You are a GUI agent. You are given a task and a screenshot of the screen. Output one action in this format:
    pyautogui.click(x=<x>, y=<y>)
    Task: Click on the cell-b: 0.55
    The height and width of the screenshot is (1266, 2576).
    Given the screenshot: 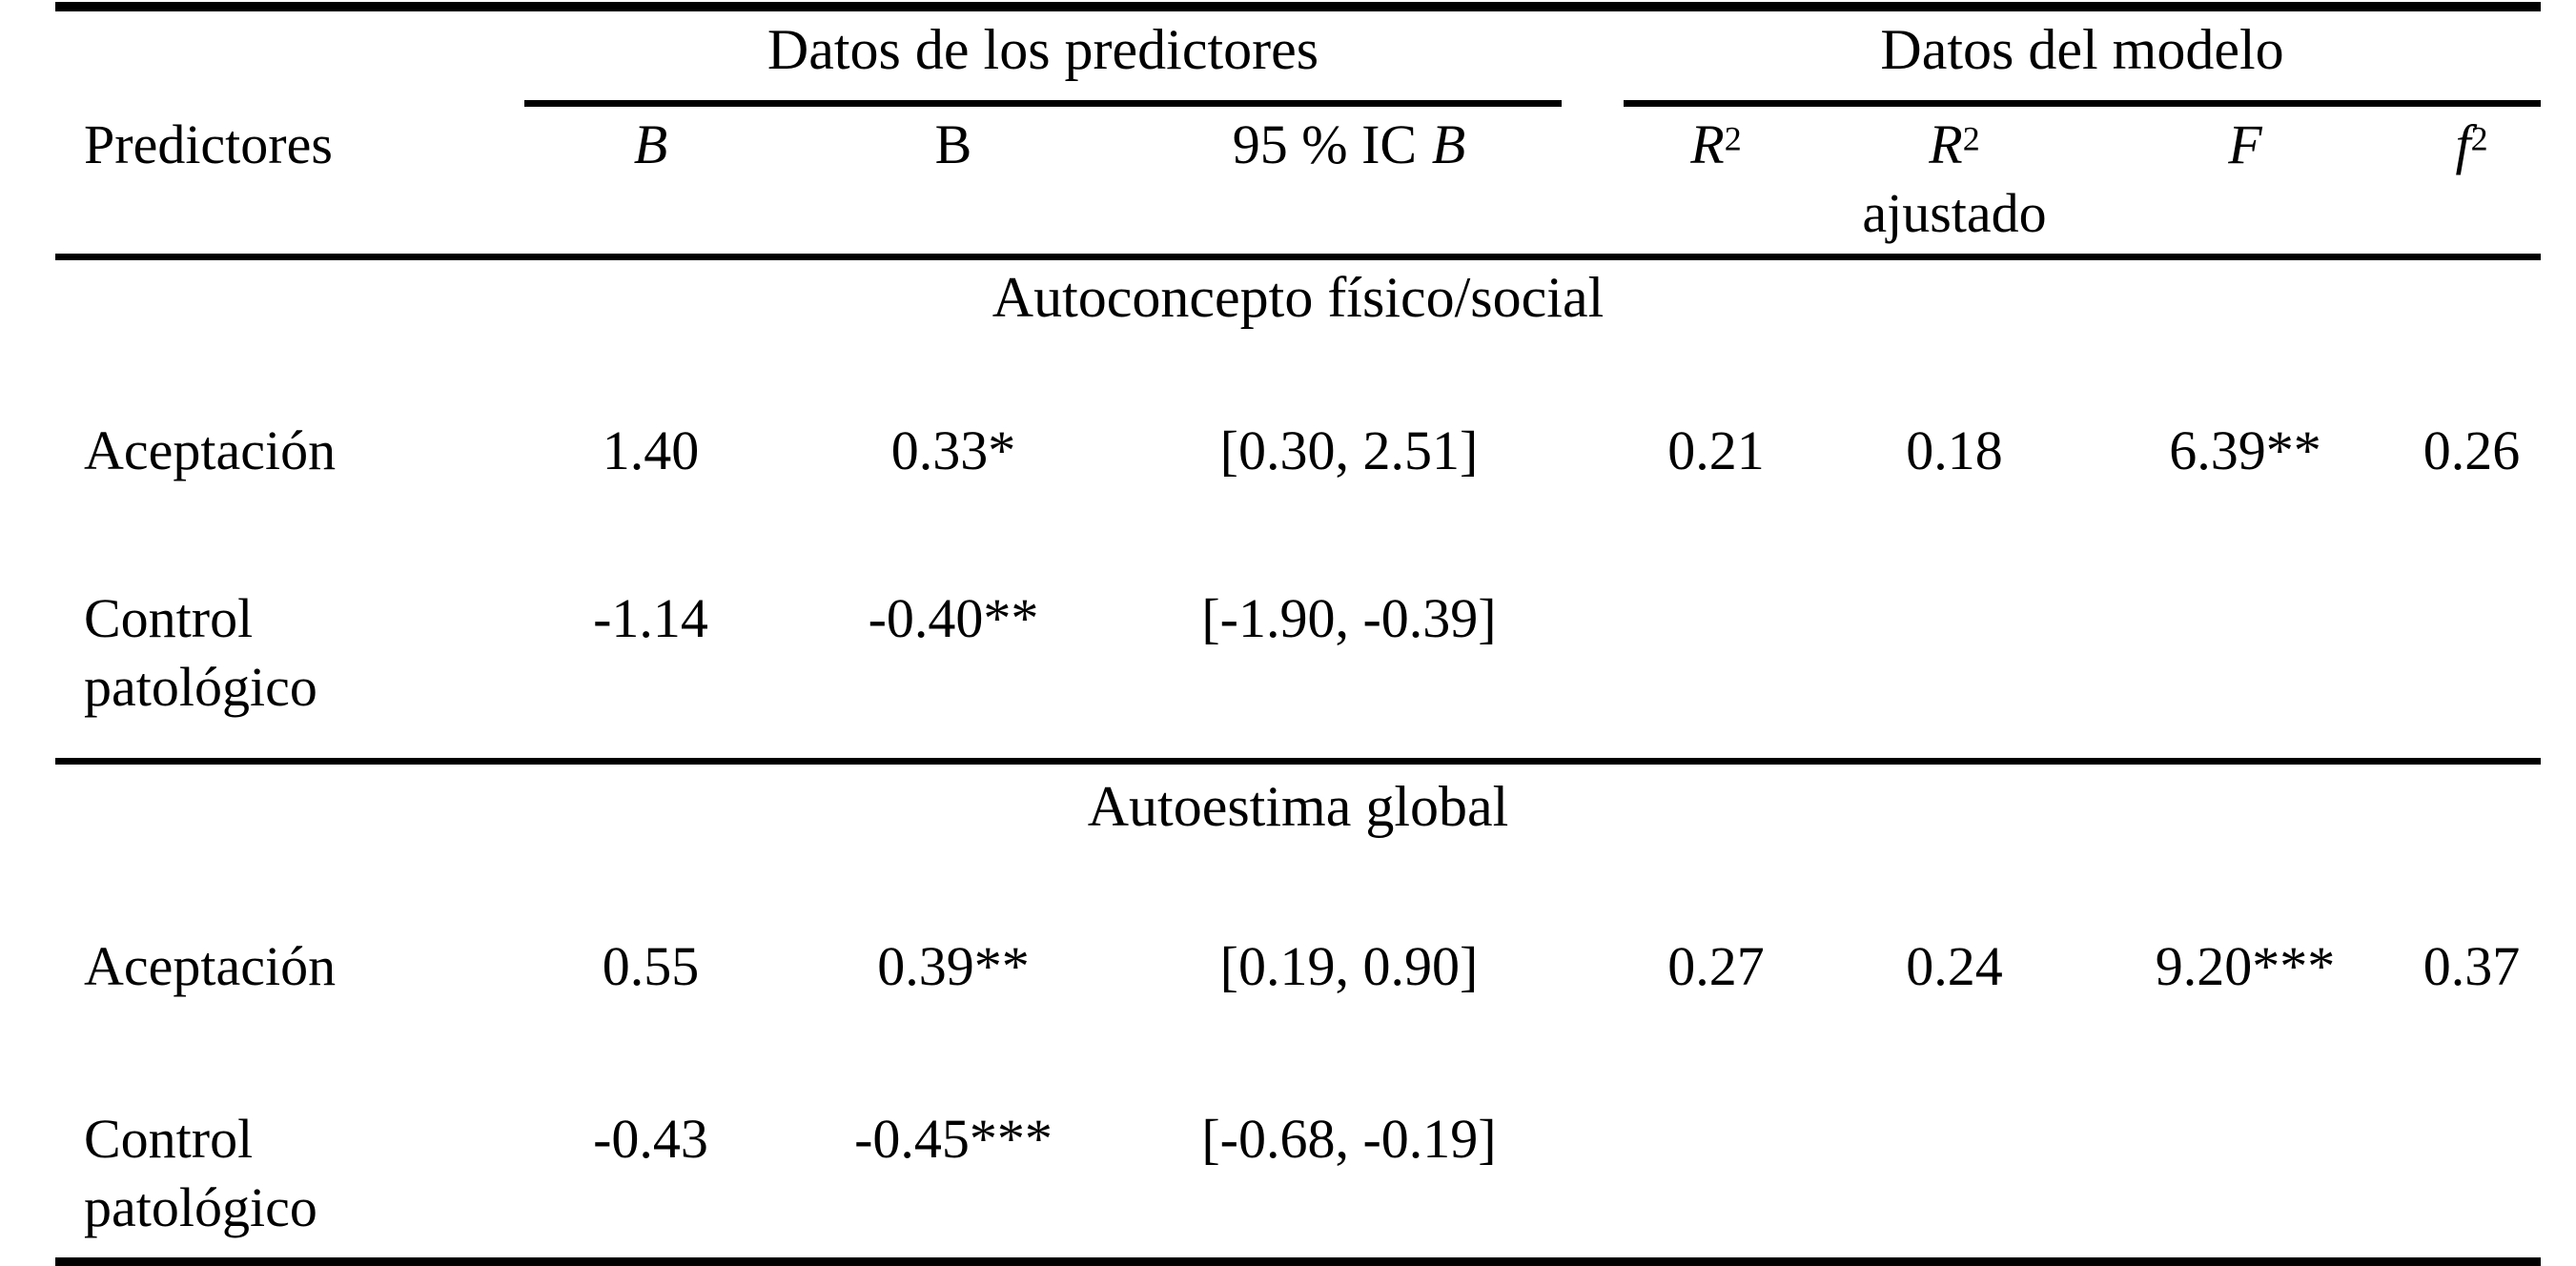 What is the action you would take?
    pyautogui.click(x=651, y=966)
    